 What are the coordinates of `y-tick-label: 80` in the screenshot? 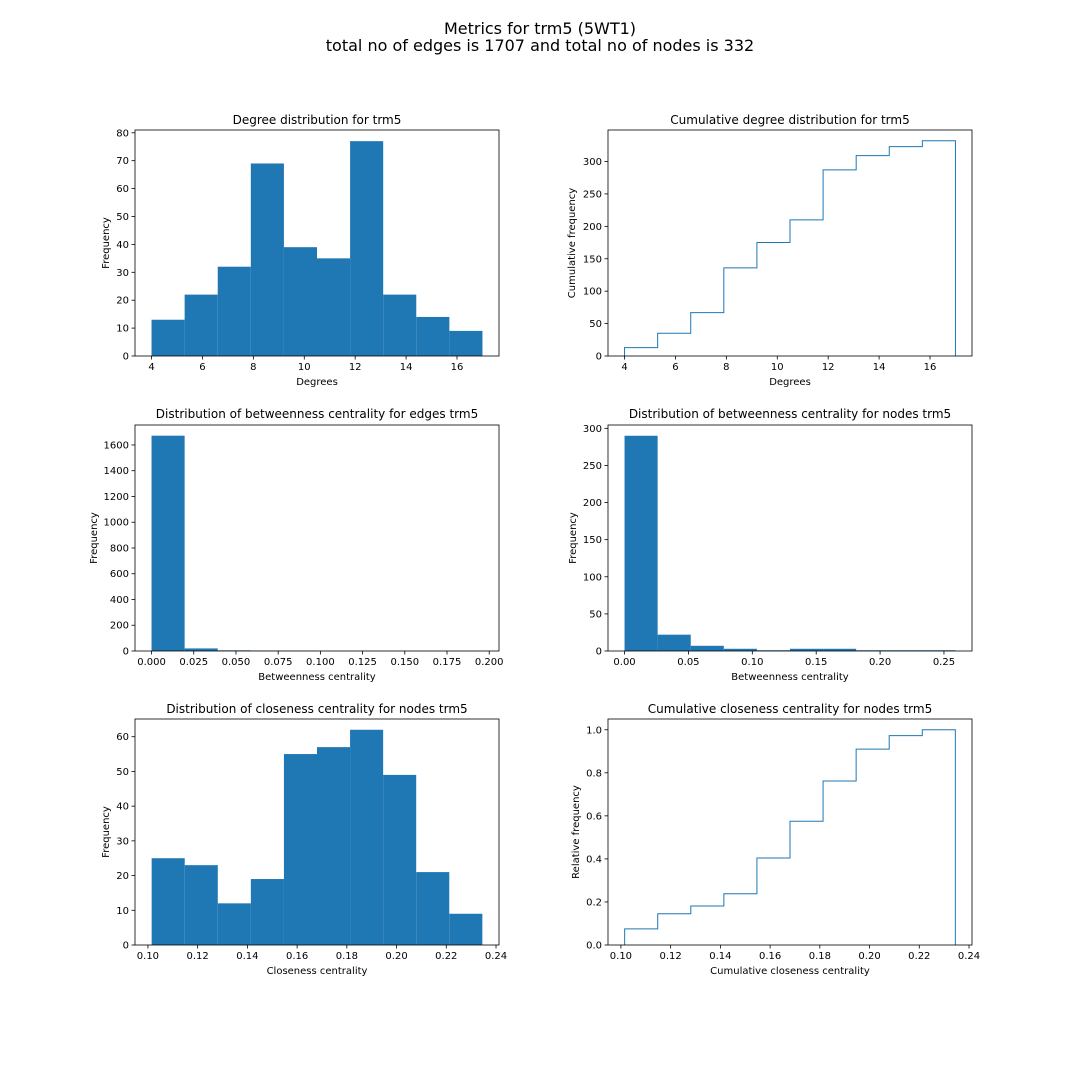 It's located at (122, 133).